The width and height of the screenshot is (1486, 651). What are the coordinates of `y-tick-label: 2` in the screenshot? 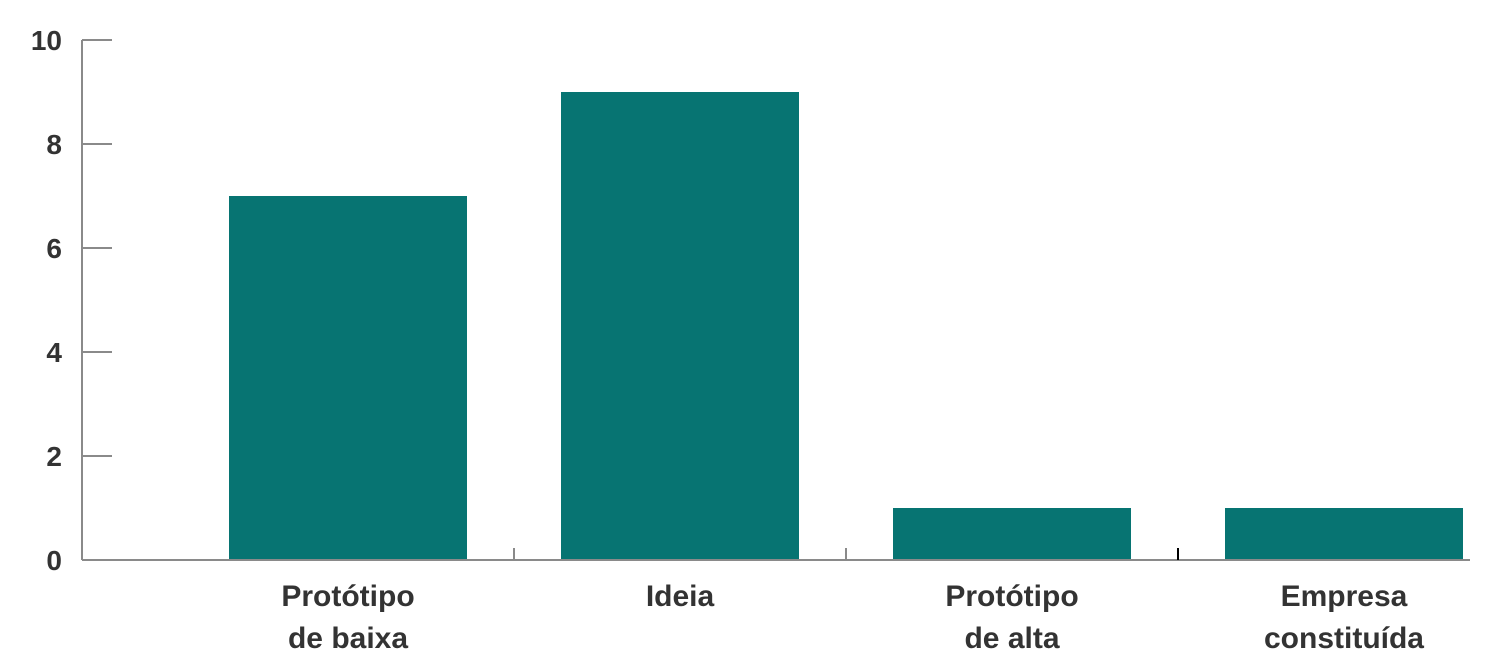 It's located at (54, 456).